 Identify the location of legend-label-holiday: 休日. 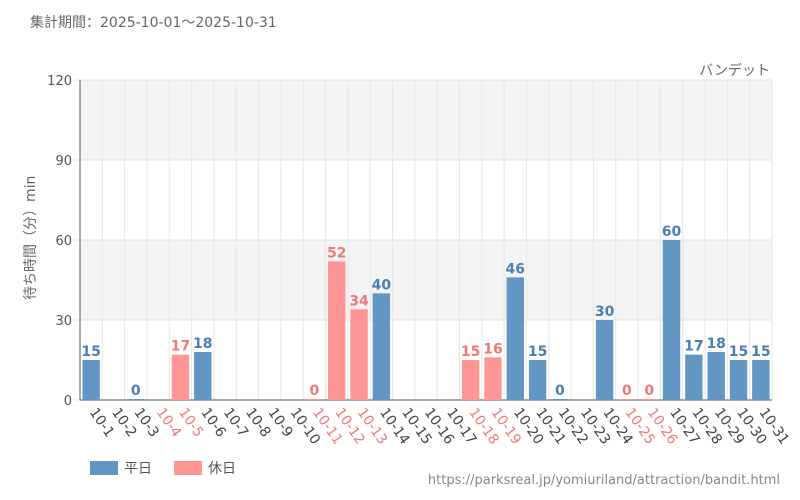
(222, 469).